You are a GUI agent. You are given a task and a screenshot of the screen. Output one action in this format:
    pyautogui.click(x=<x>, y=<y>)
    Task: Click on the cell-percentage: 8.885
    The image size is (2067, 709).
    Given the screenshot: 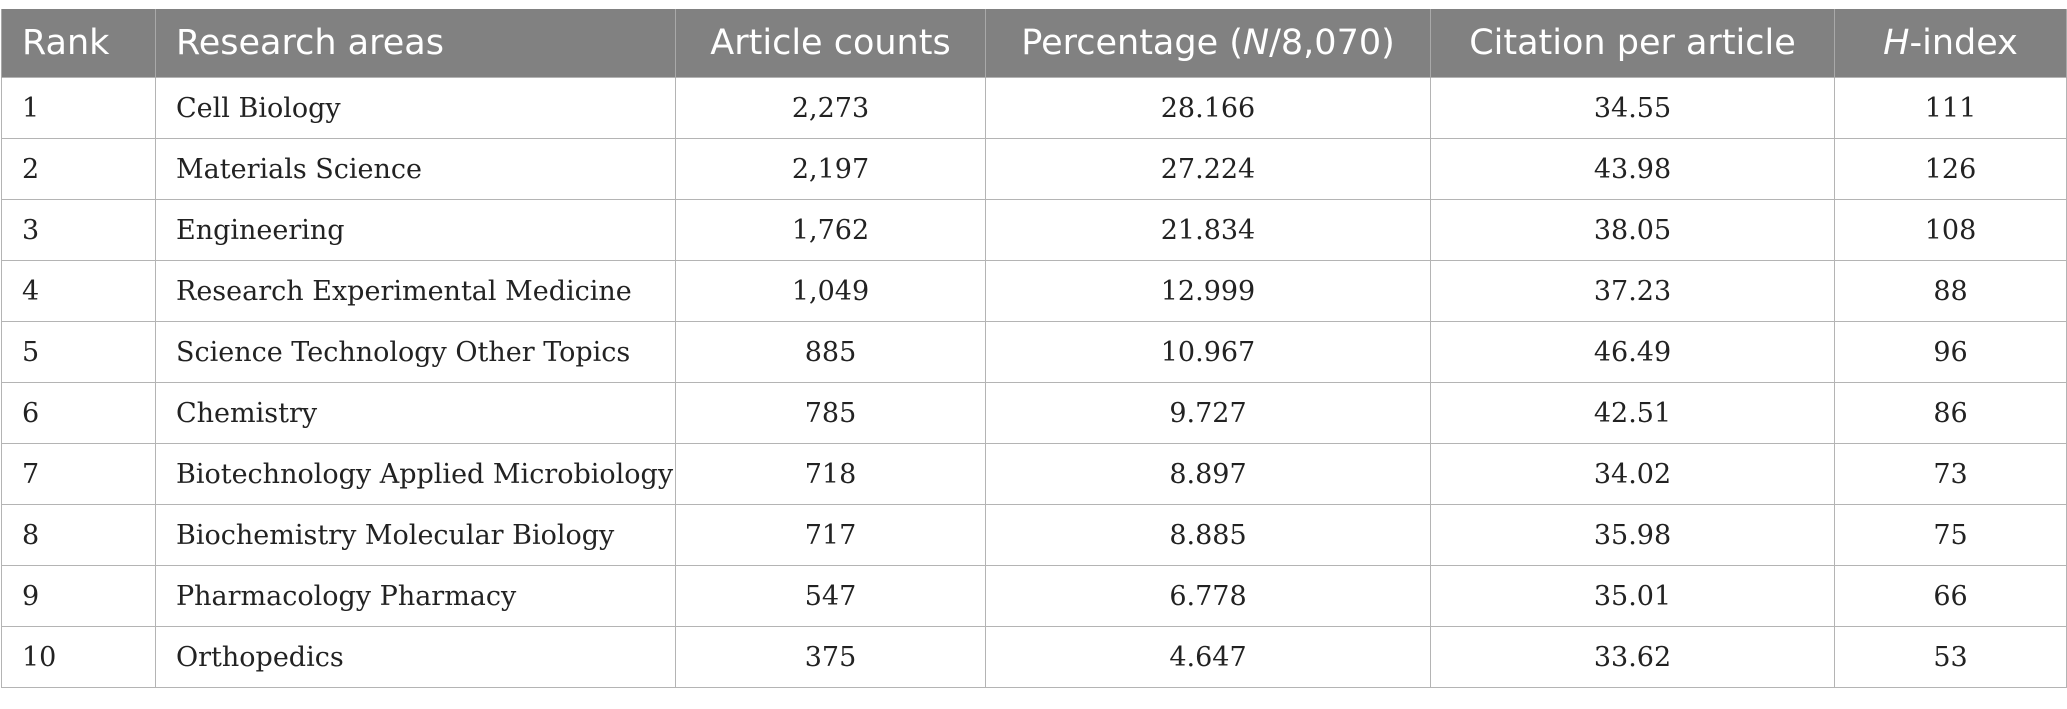 What is the action you would take?
    pyautogui.click(x=1208, y=535)
    